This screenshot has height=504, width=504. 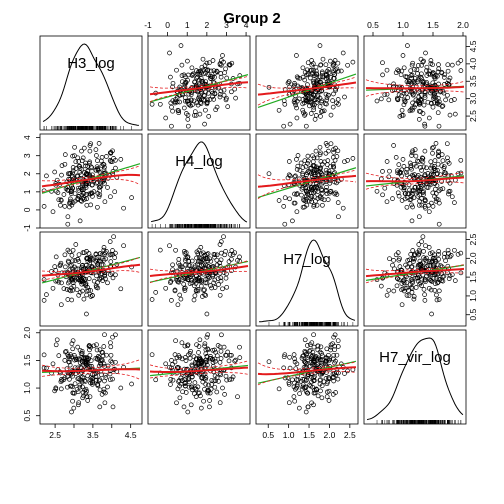 What do you see at coordinates (415, 379) in the screenshot?
I see `density-curve` at bounding box center [415, 379].